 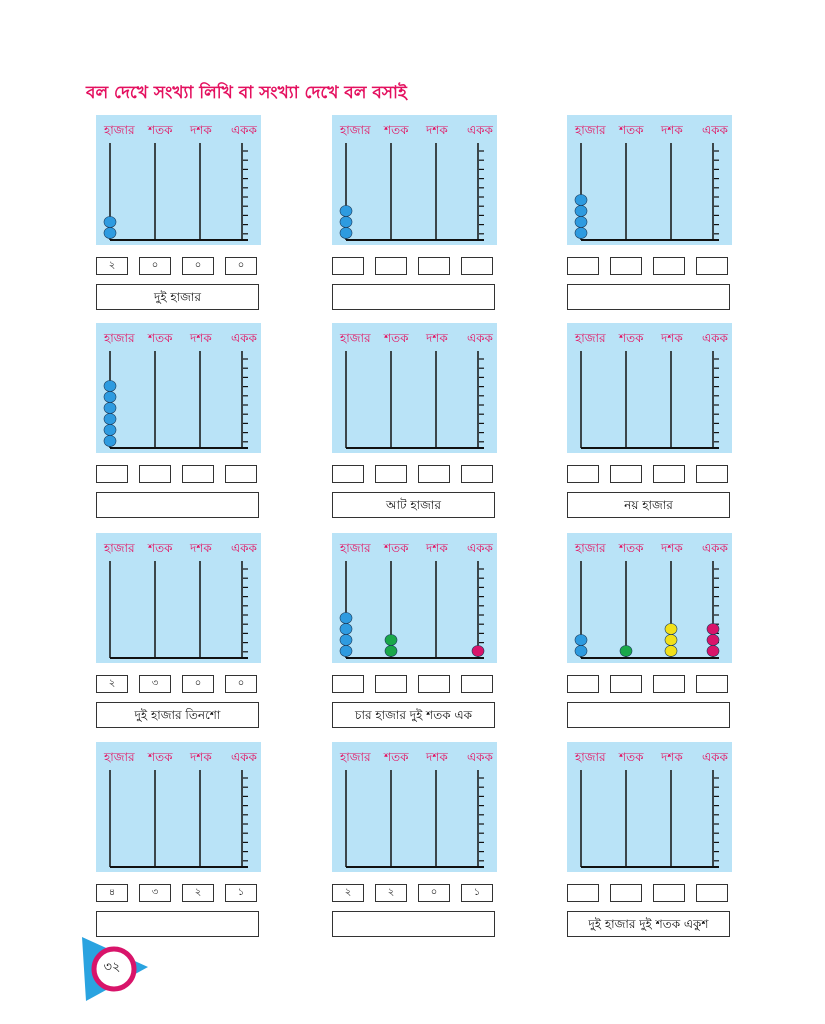 What do you see at coordinates (413, 715) in the screenshot?
I see `number-words-box: চার হাজার দুই শতক এক` at bounding box center [413, 715].